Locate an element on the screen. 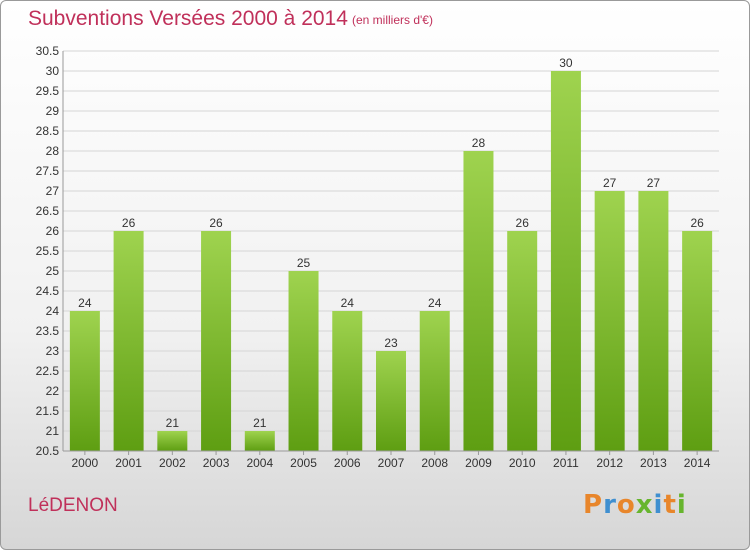 The image size is (750, 550). y-tick-label: 26 is located at coordinates (53, 231).